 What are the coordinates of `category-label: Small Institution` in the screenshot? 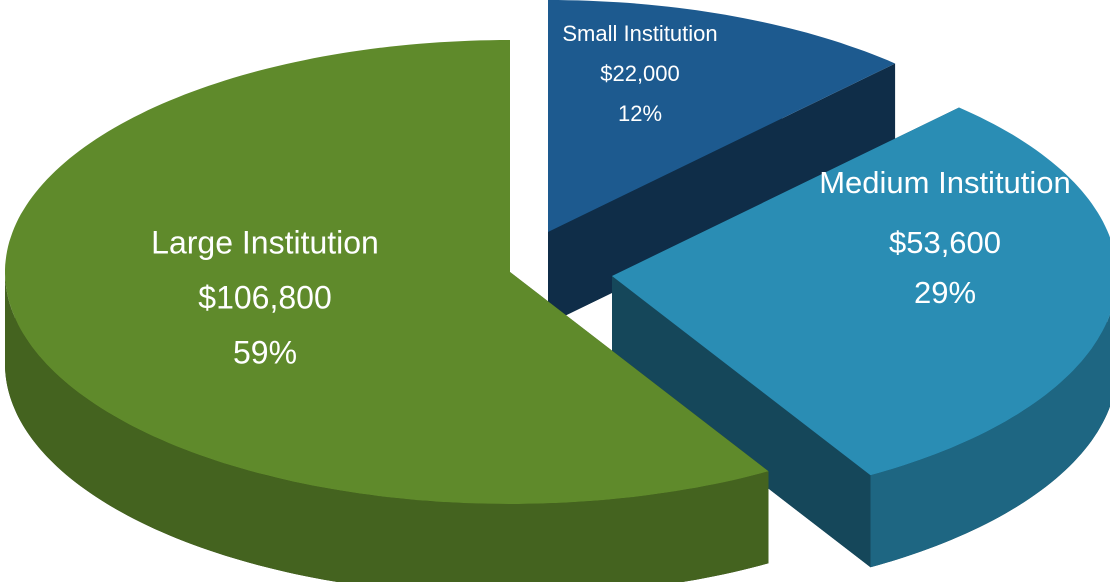 It's located at (639, 33).